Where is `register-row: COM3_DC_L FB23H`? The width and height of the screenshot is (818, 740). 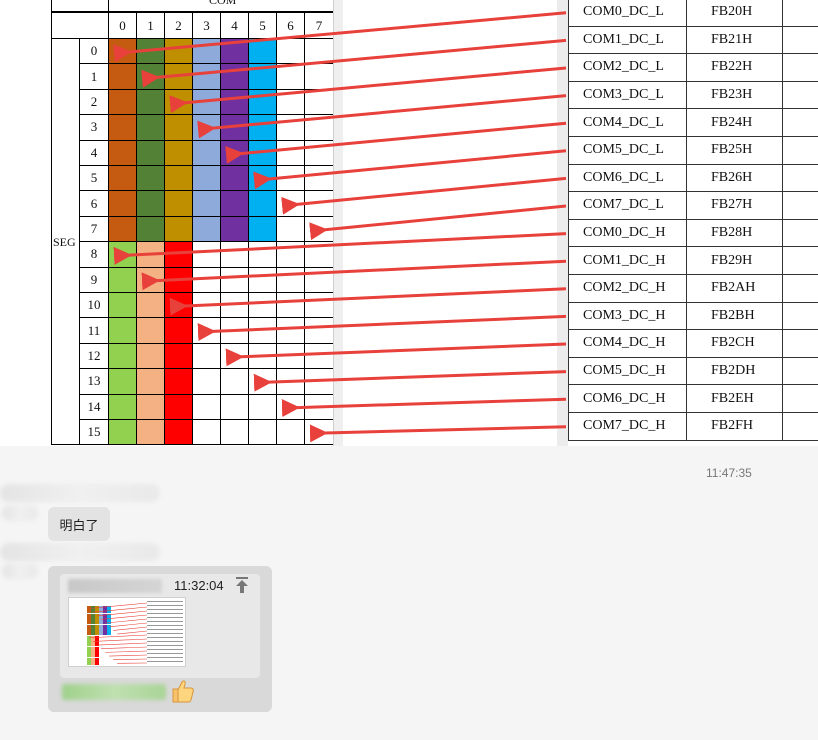 register-row: COM3_DC_L FB23H is located at coordinates (693, 96).